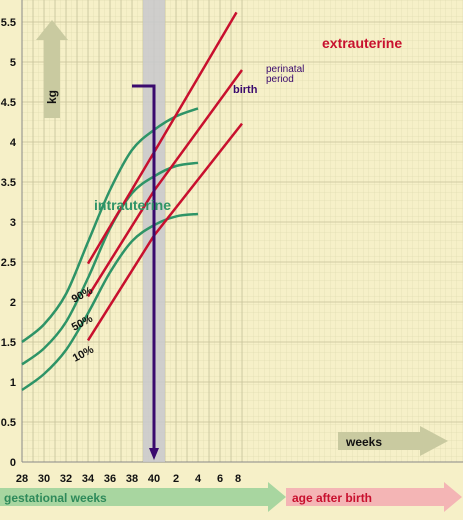  Describe the element at coordinates (52, 69) in the screenshot. I see `kg-up-arrow: kg` at that location.